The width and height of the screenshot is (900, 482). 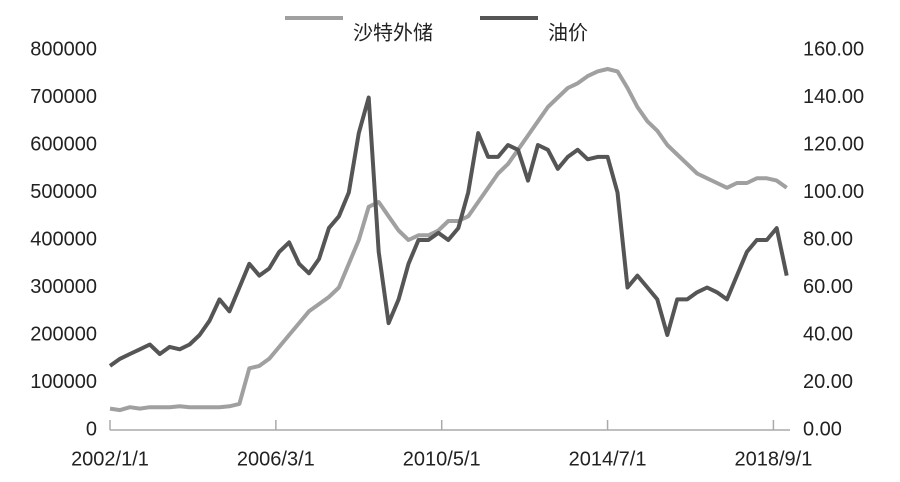 I want to click on y-tick-label: 200000, so click(x=63, y=334).